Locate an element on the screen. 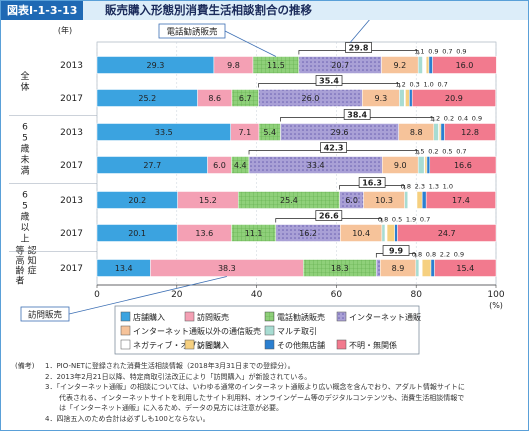 The width and height of the screenshot is (529, 431). group-label-char: 6 is located at coordinates (25, 128).